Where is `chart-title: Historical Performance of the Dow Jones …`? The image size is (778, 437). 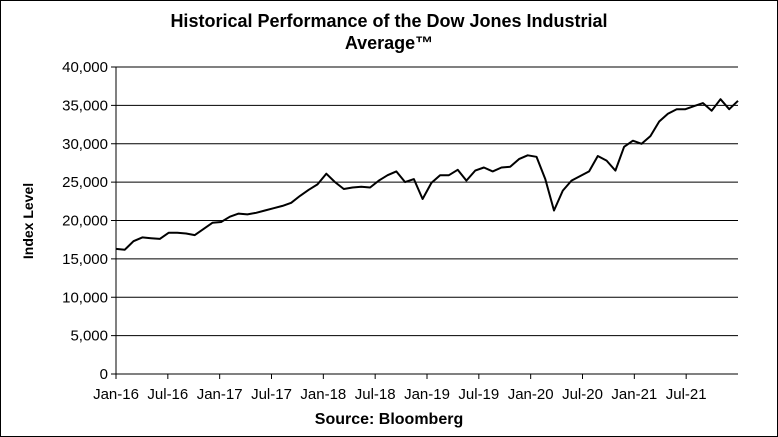 chart-title: Historical Performance of the Dow Jones … is located at coordinates (389, 32).